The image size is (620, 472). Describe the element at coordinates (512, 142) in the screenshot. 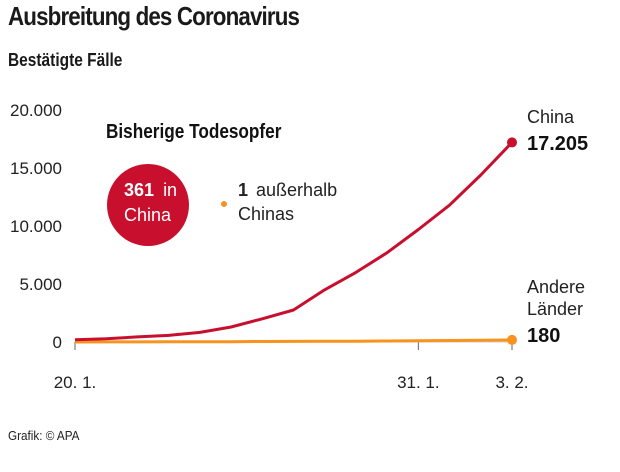

I see `china-endpoint-marker` at that location.